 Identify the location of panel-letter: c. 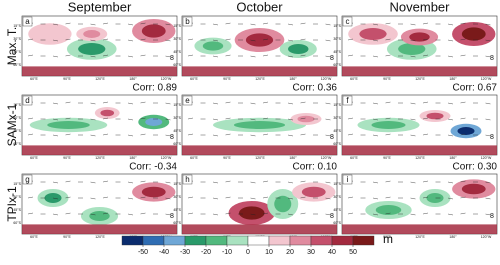
(348, 21).